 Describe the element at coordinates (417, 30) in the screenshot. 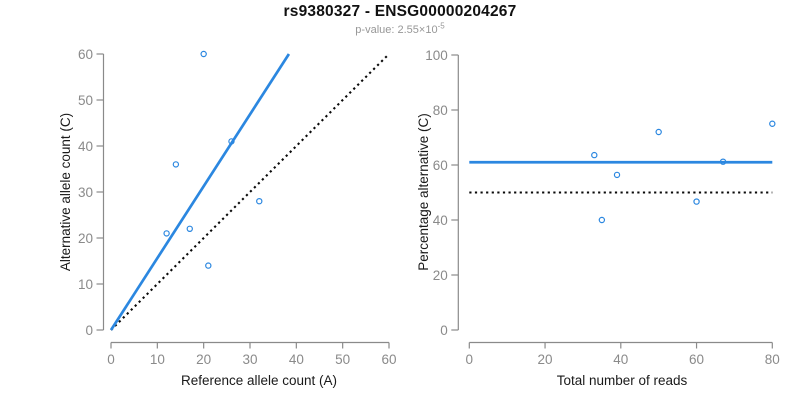

I see `p-value-base: 2.55×10` at that location.